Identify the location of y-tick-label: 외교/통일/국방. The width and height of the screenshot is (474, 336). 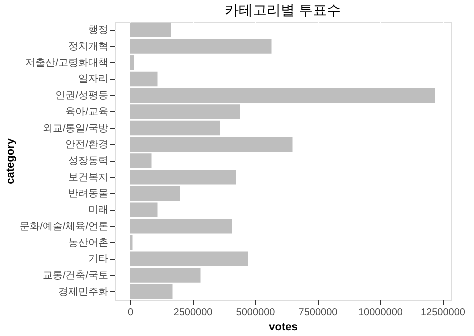
(75, 128).